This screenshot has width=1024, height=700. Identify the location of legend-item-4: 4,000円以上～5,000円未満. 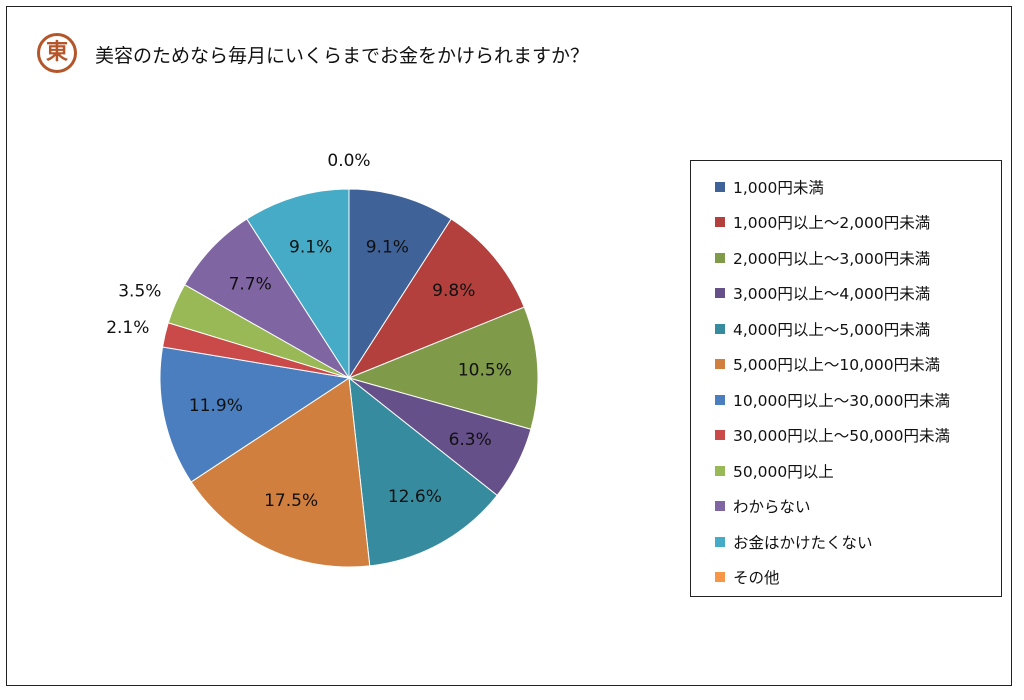
(846, 329).